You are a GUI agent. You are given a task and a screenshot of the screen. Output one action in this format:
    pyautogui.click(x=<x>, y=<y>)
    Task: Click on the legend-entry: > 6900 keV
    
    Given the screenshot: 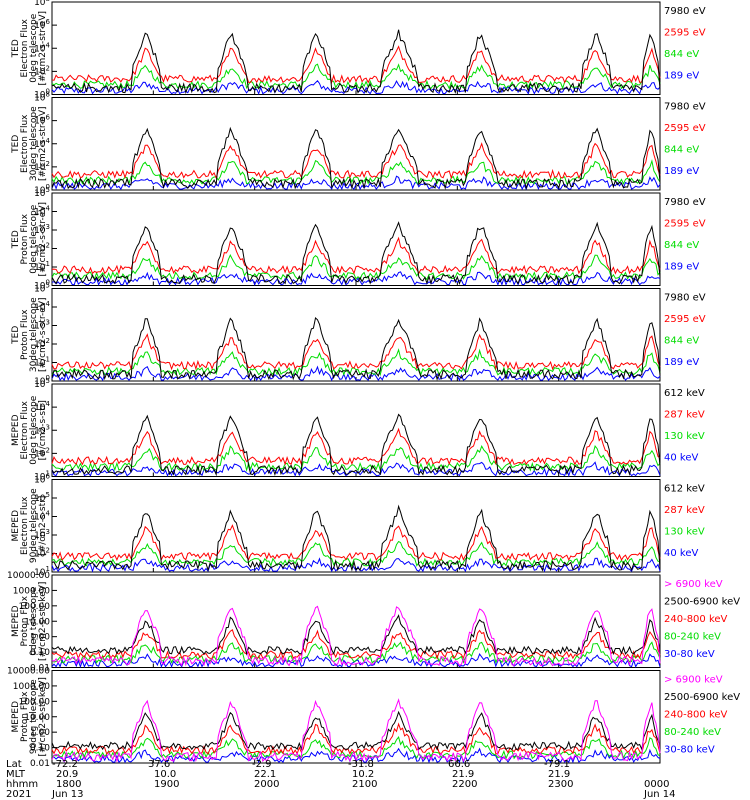 What is the action you would take?
    pyautogui.click(x=693, y=584)
    